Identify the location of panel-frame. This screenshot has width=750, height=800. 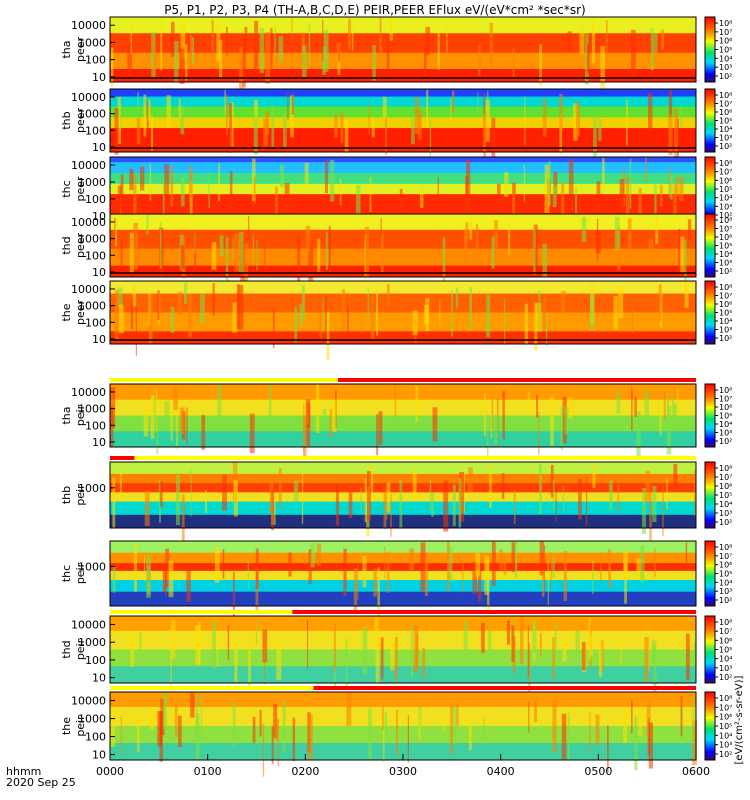
(403, 415).